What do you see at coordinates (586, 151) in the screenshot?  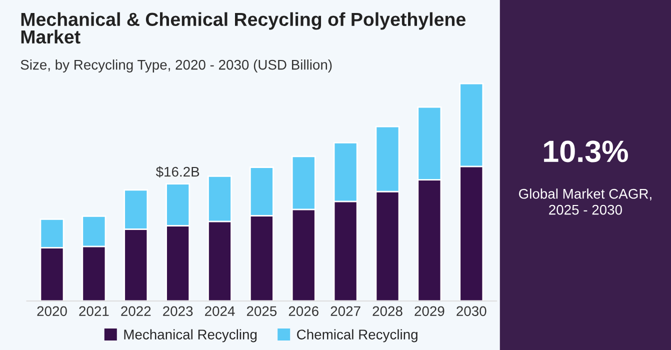 I see `text: 10.3%` at bounding box center [586, 151].